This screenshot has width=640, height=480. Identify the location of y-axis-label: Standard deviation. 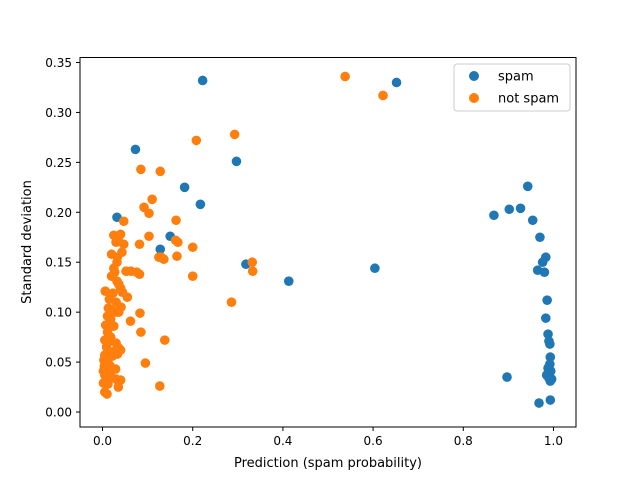
(27, 242).